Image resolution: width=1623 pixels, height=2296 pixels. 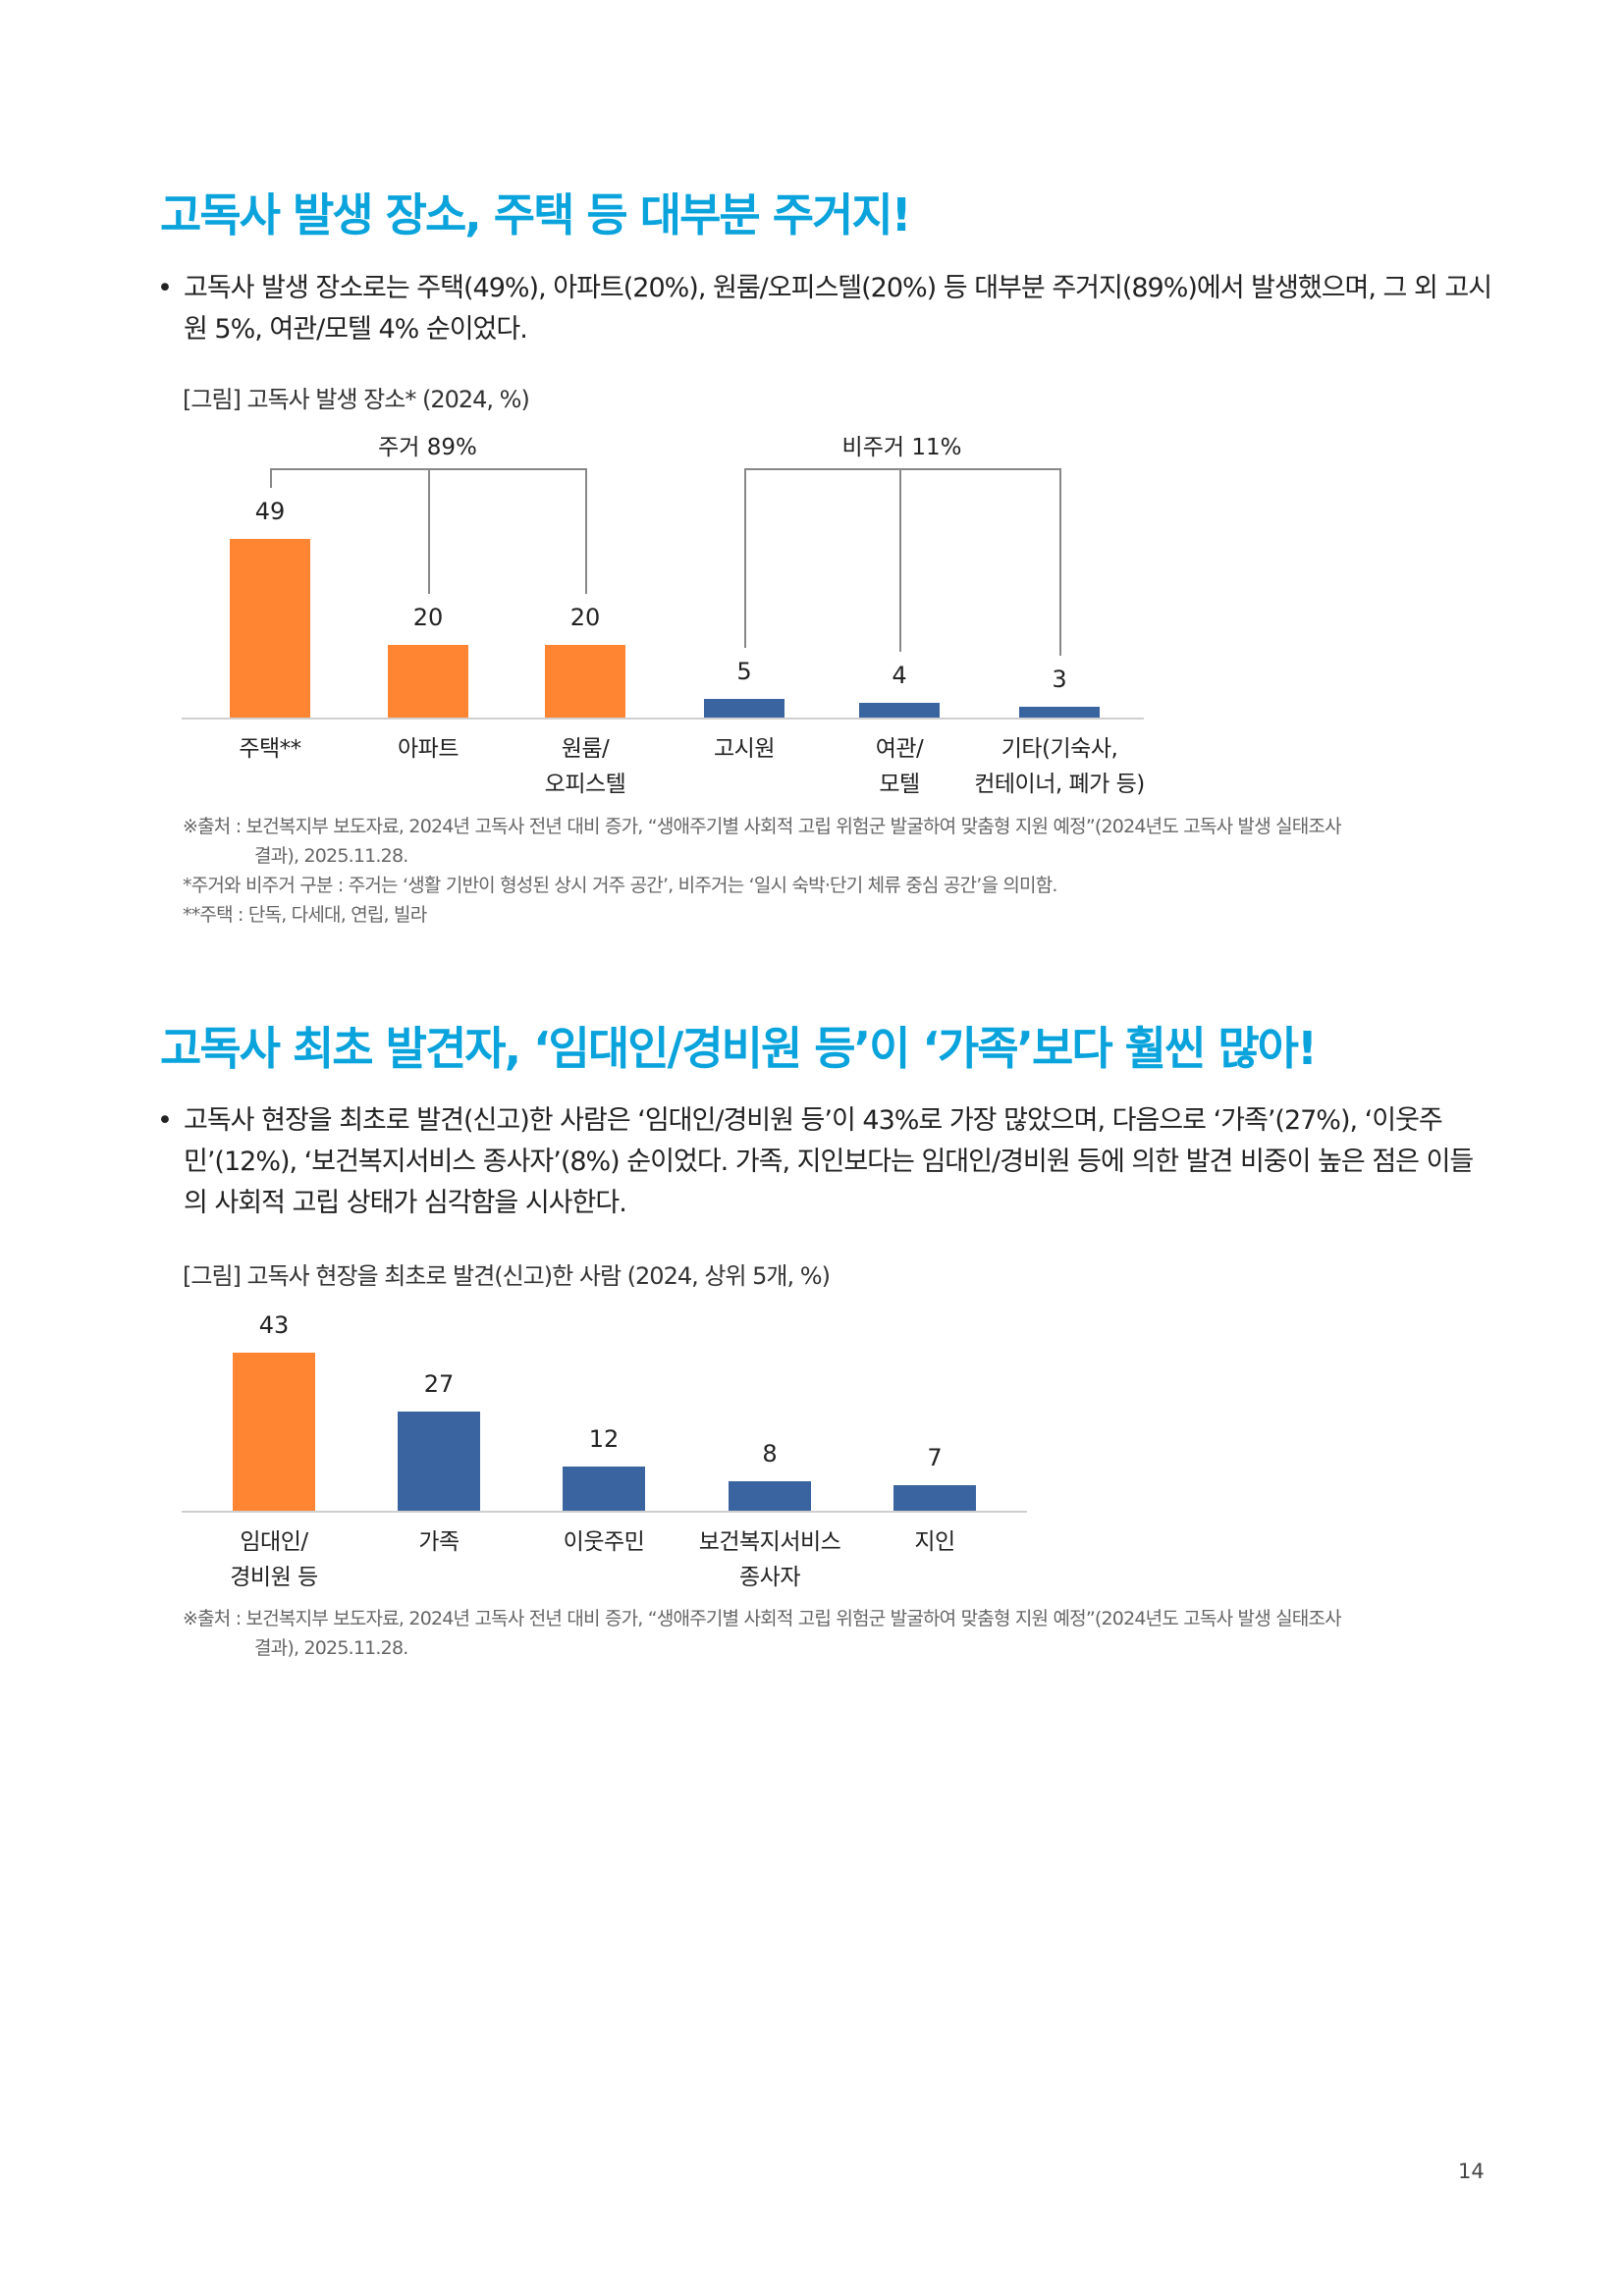 What do you see at coordinates (439, 1383) in the screenshot?
I see `data-label: 27` at bounding box center [439, 1383].